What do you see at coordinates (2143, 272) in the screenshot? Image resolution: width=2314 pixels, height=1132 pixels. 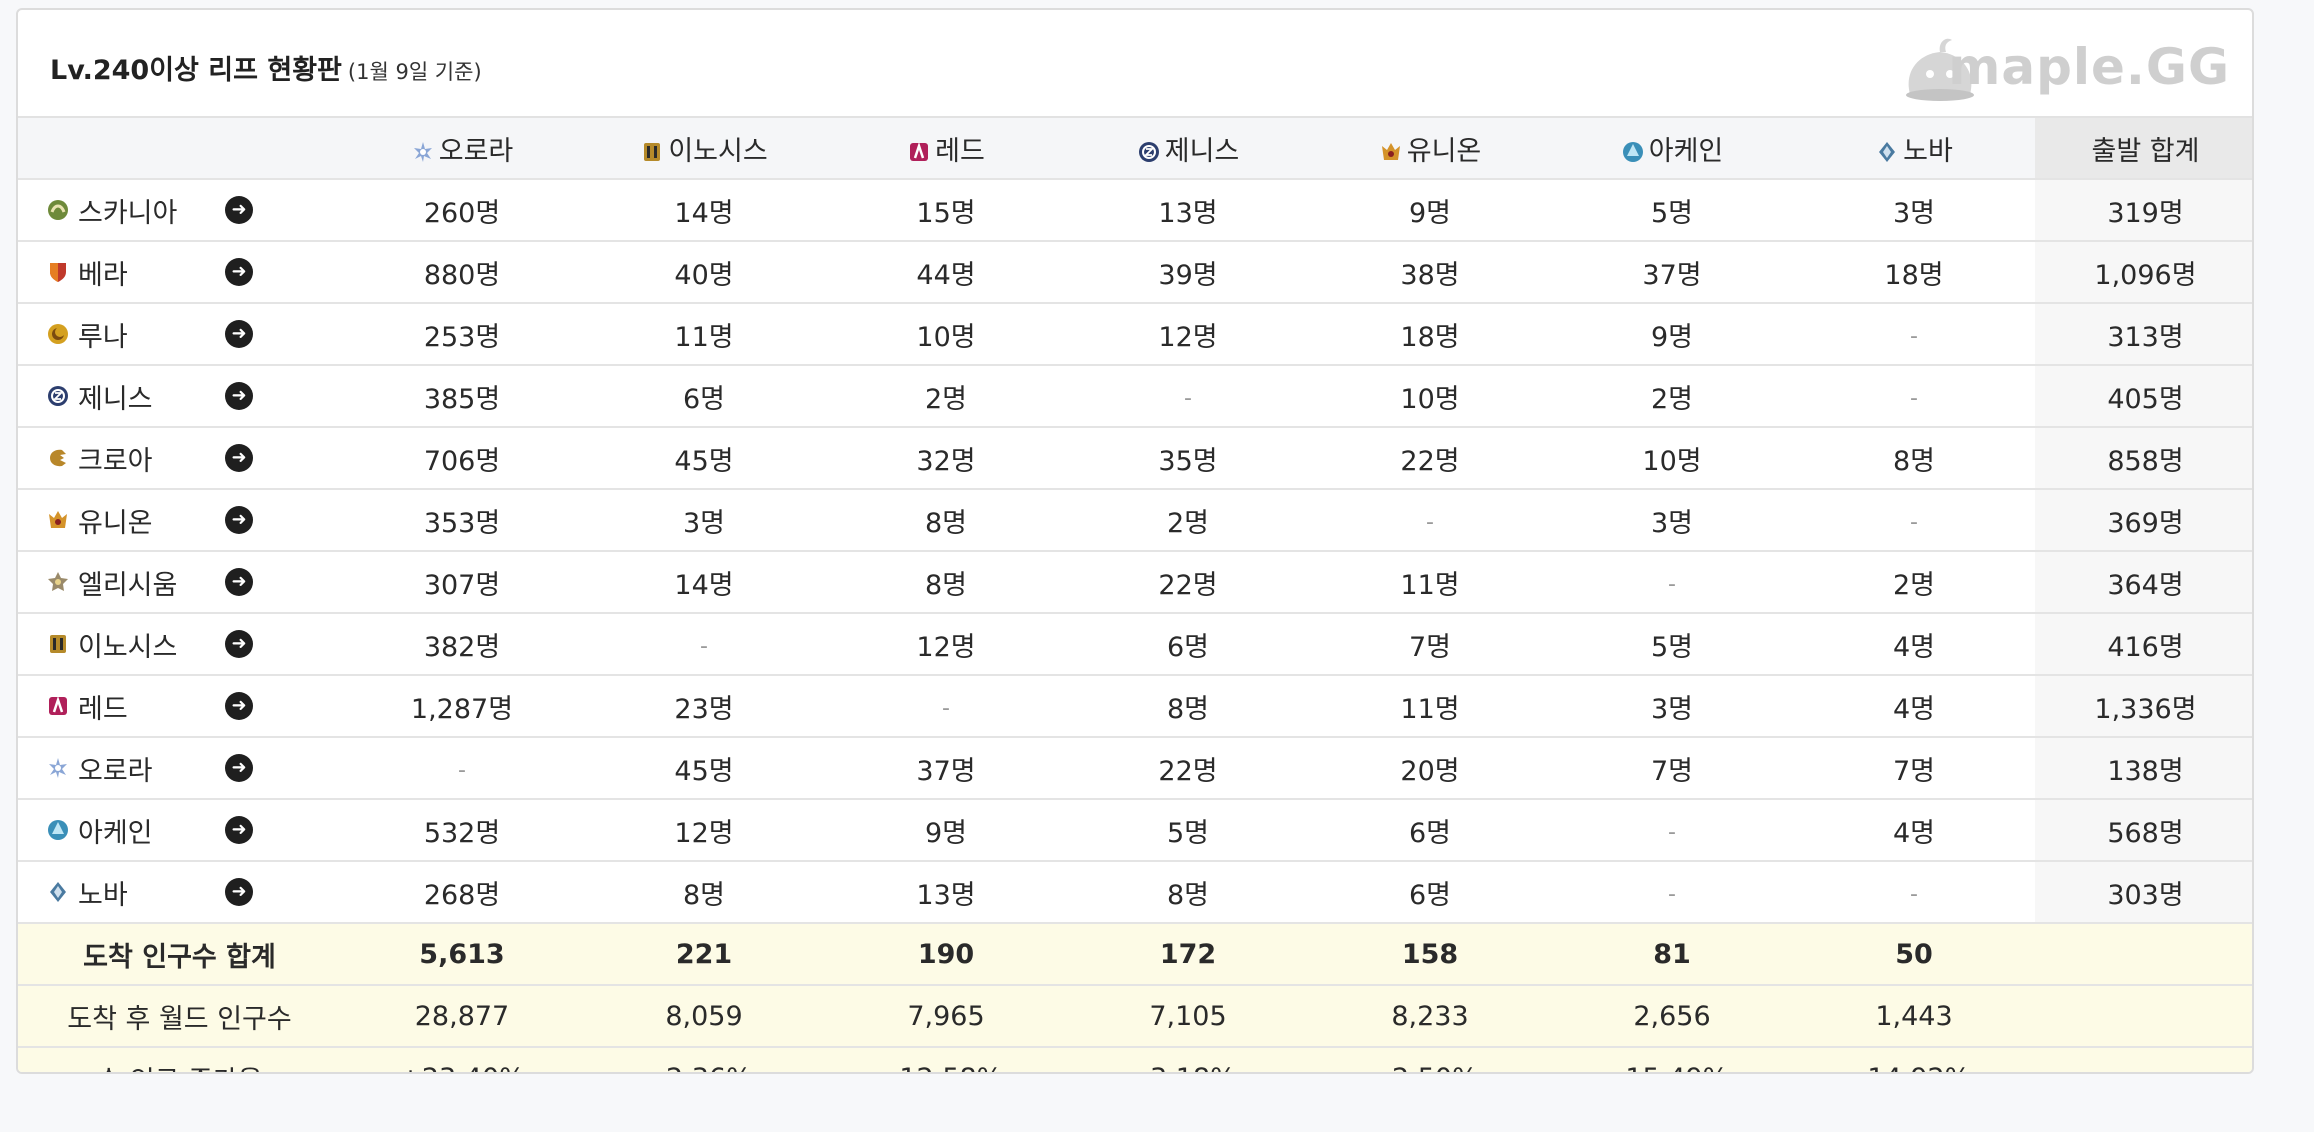 I see `row-total-cell: 1,096명` at bounding box center [2143, 272].